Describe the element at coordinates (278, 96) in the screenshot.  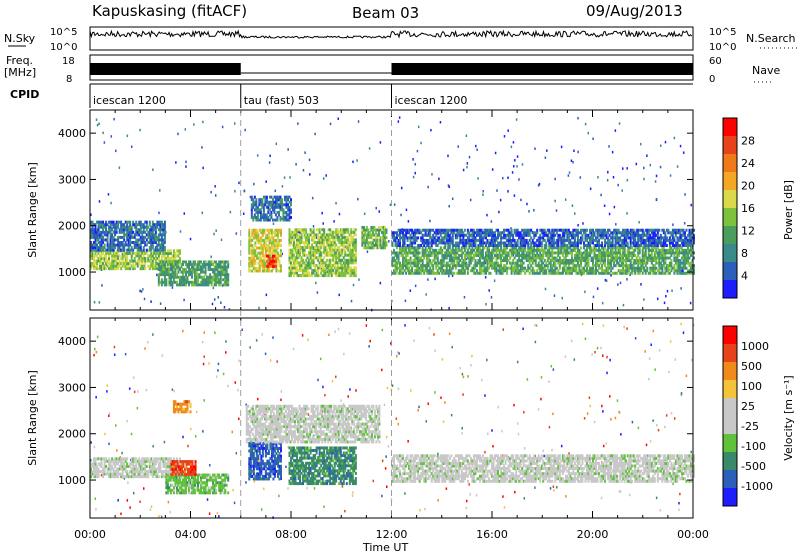
I see `cpid-segments: icescan 1200 tau (fast) 503 icescan 1200` at that location.